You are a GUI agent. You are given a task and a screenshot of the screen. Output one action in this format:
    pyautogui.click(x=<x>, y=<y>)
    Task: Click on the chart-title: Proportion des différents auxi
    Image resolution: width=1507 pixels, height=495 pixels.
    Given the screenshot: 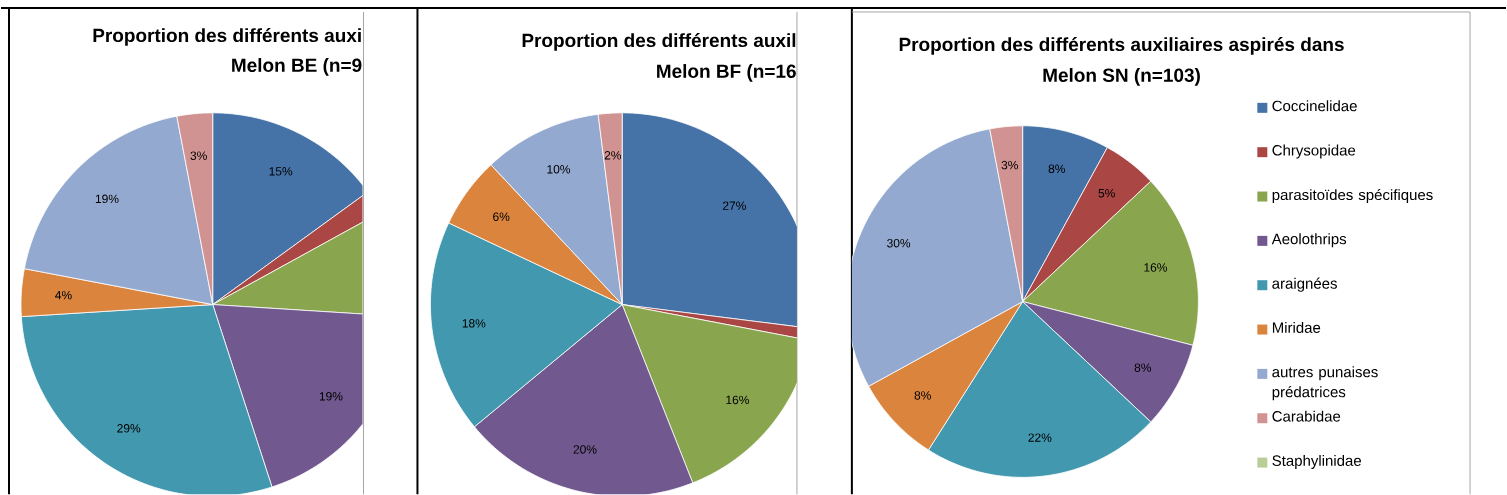 What is the action you would take?
    pyautogui.click(x=227, y=36)
    